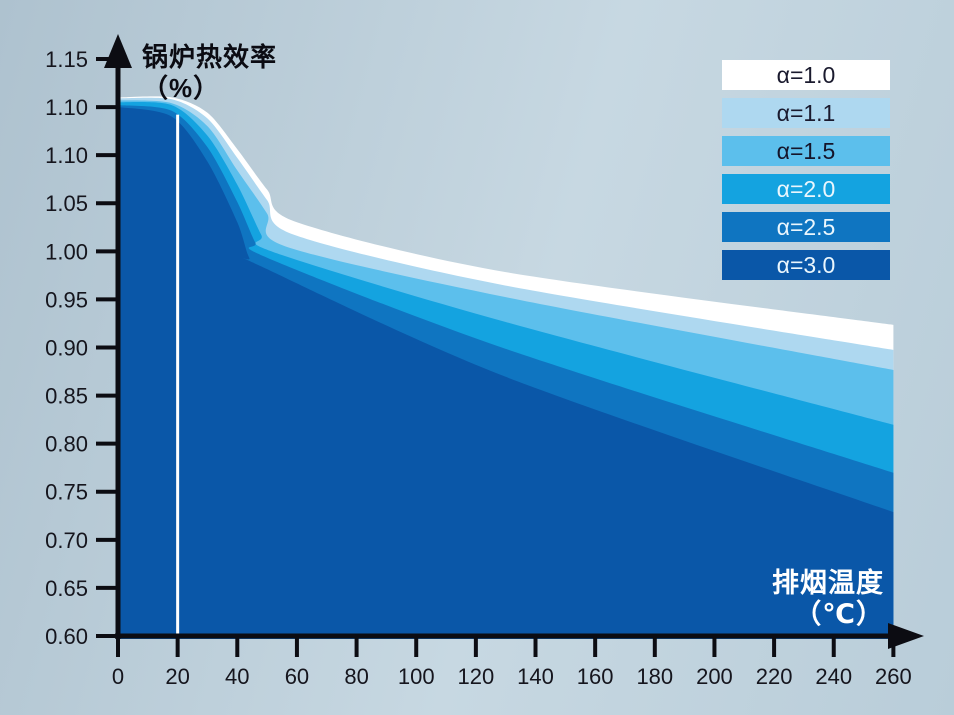 The image size is (954, 715). I want to click on y-tick-label: 0.80, so click(66, 444).